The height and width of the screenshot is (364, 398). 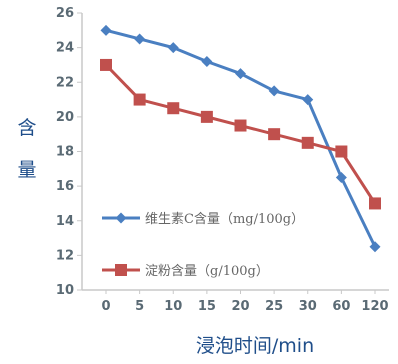 I want to click on x-tick-label: 60, so click(x=341, y=306).